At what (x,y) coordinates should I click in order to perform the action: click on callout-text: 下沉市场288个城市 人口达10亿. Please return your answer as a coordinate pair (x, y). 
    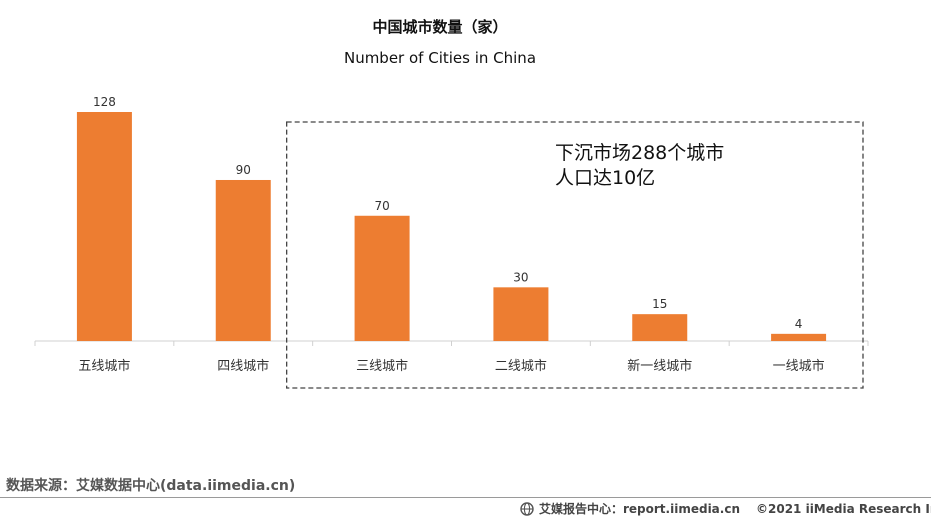
    Looking at the image, I should click on (639, 166).